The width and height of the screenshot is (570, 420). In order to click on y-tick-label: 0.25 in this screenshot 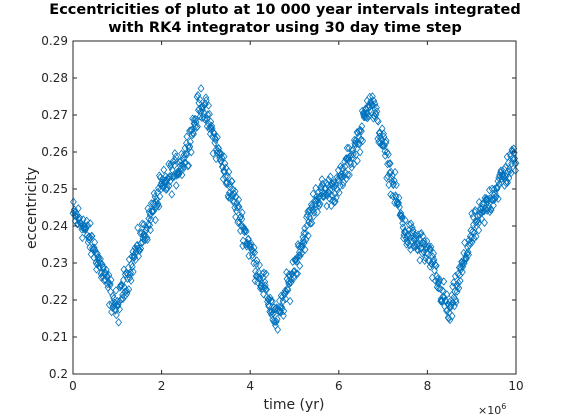, I will do `click(54, 189)`.